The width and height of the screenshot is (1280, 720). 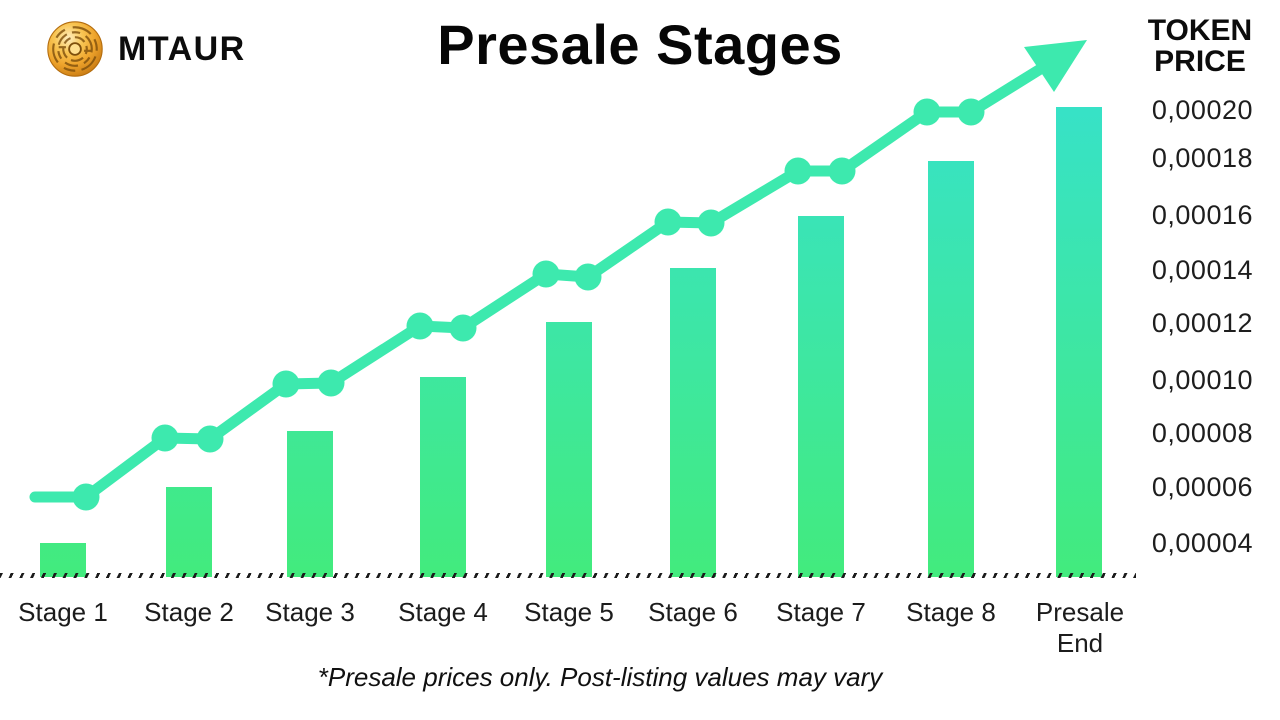 What do you see at coordinates (568, 575) in the screenshot?
I see `x-axis-baseline` at bounding box center [568, 575].